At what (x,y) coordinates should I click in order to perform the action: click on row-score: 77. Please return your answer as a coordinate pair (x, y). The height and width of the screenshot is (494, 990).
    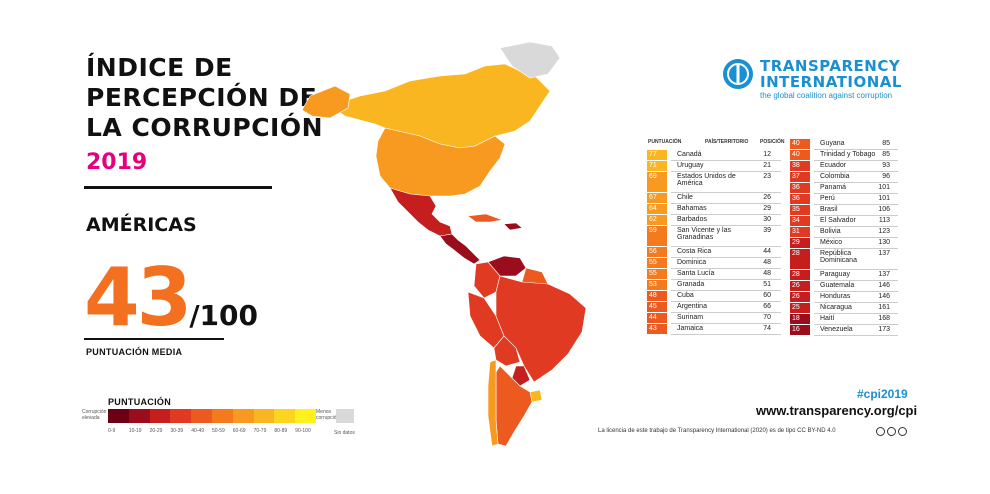
    Looking at the image, I should click on (657, 155).